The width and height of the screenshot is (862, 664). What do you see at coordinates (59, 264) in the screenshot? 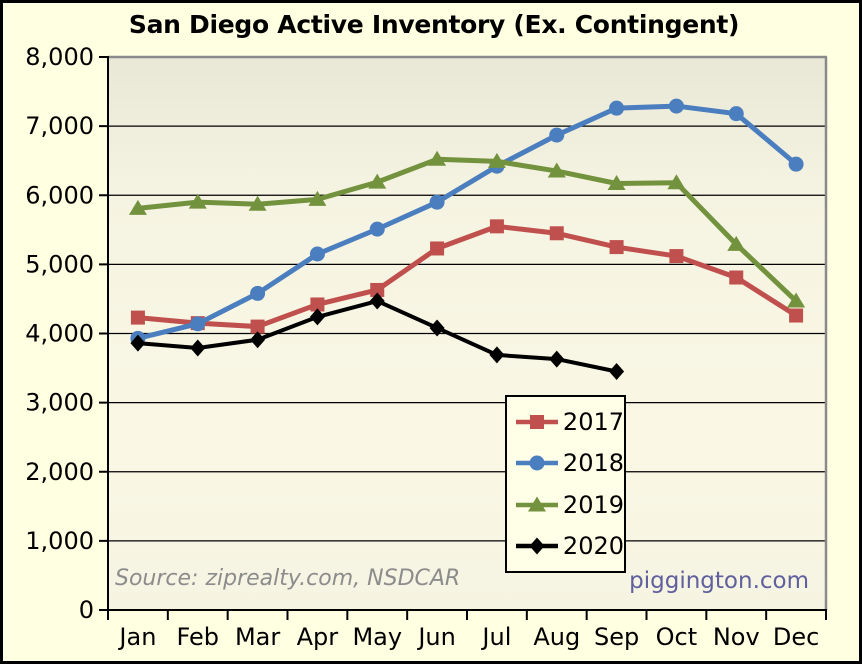
I see `y-axis-label: 5,000` at bounding box center [59, 264].